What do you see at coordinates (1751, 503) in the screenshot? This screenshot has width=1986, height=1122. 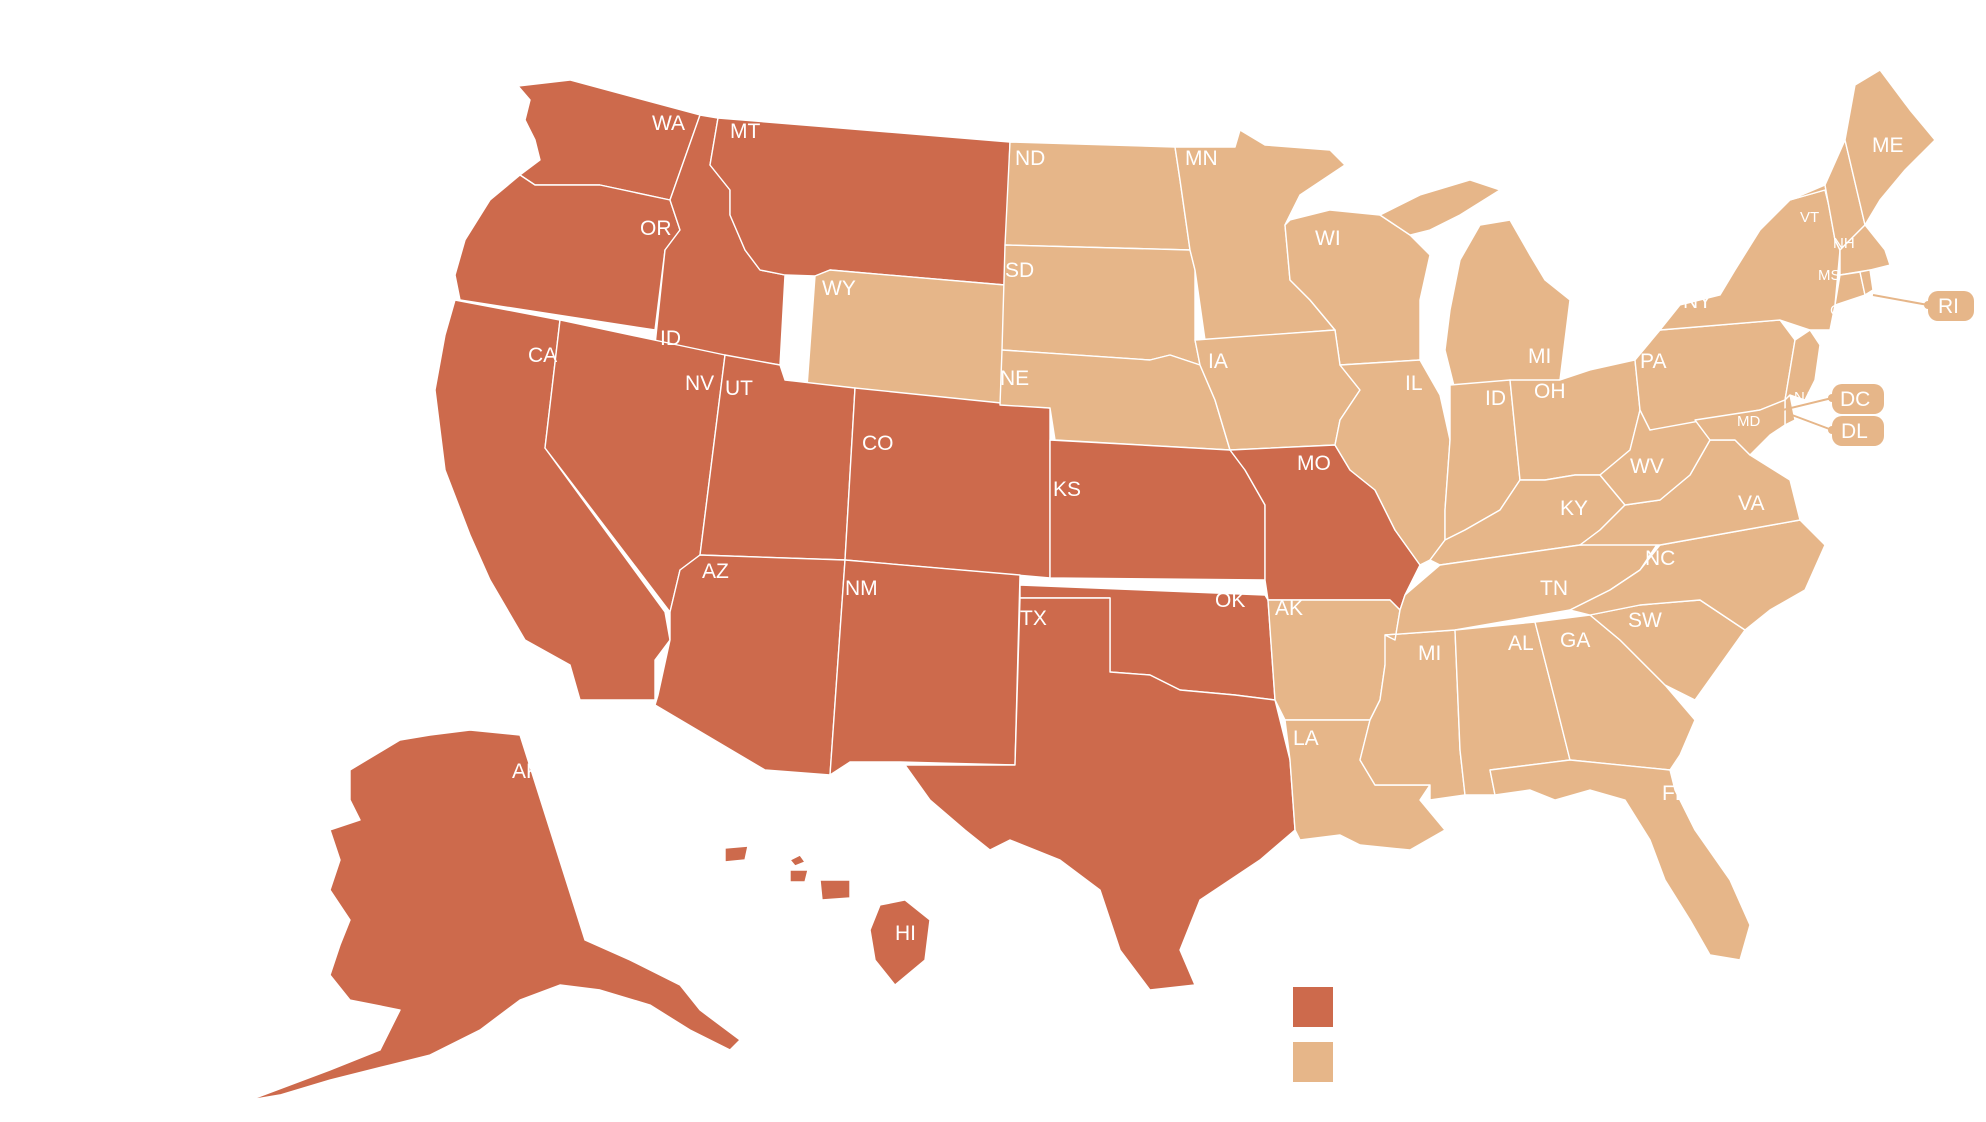 I see `state-label-VA: VA` at bounding box center [1751, 503].